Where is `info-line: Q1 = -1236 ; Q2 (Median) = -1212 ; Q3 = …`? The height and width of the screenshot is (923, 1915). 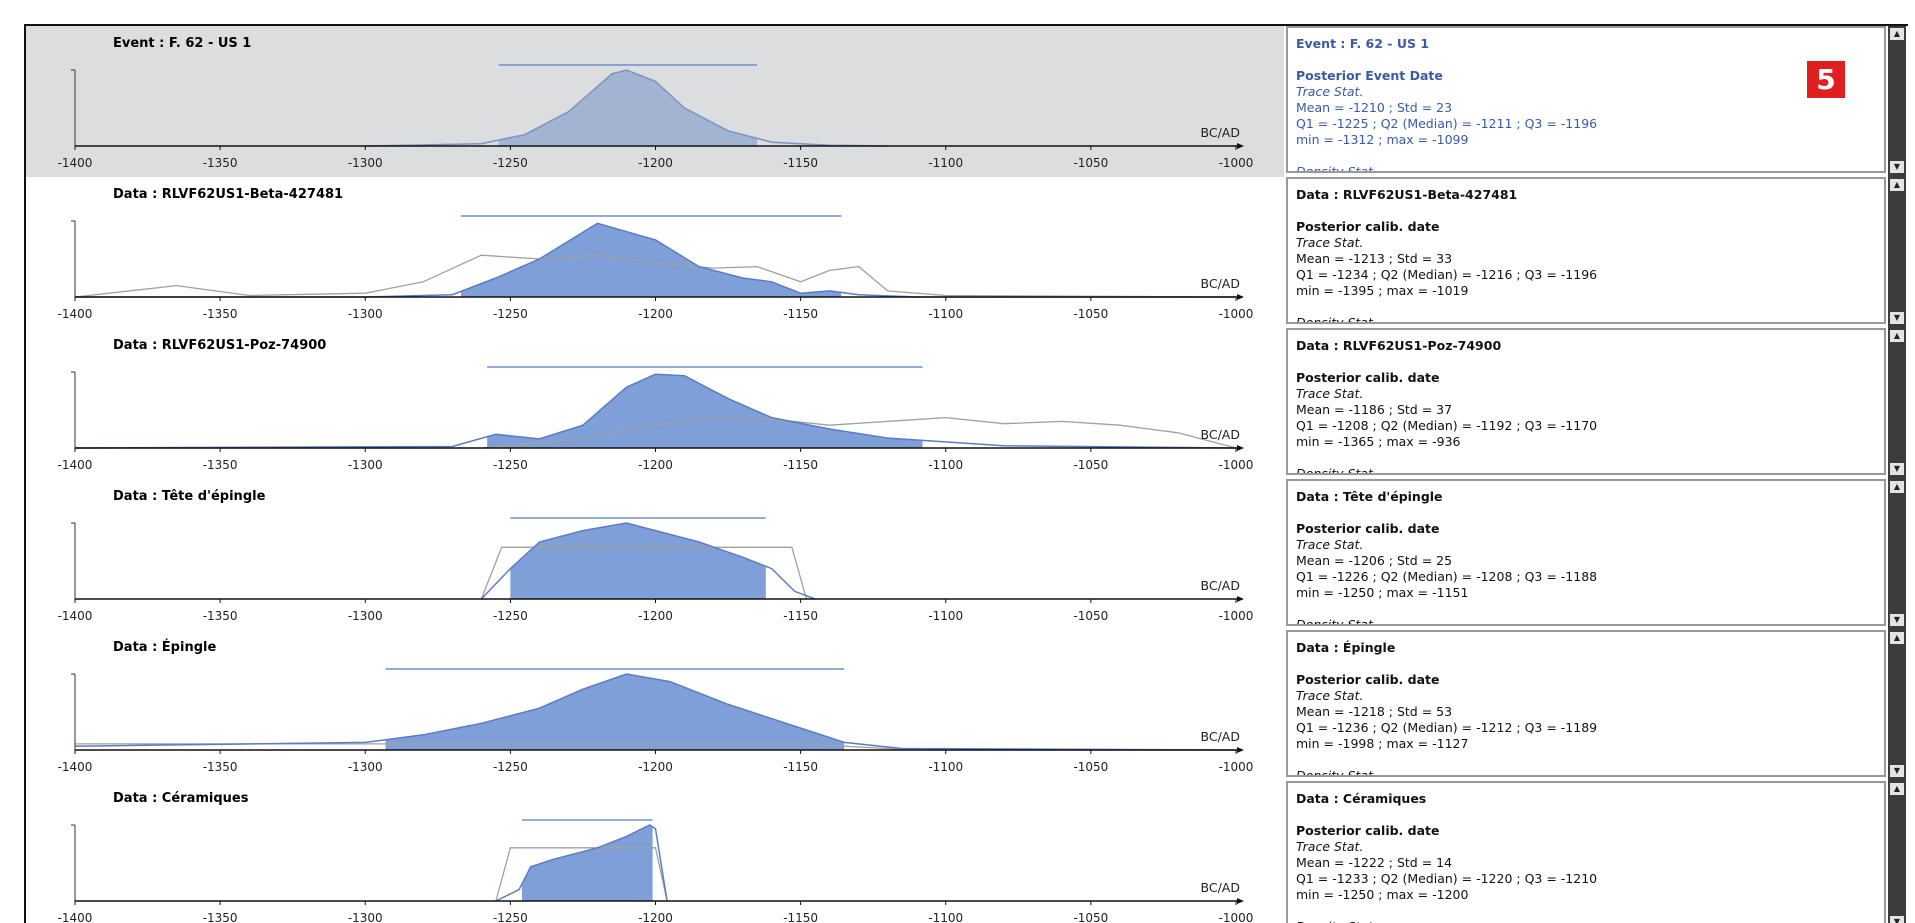 info-line: Q1 = -1236 ; Q2 (Median) = -1212 ; Q3 = … is located at coordinates (1447, 727).